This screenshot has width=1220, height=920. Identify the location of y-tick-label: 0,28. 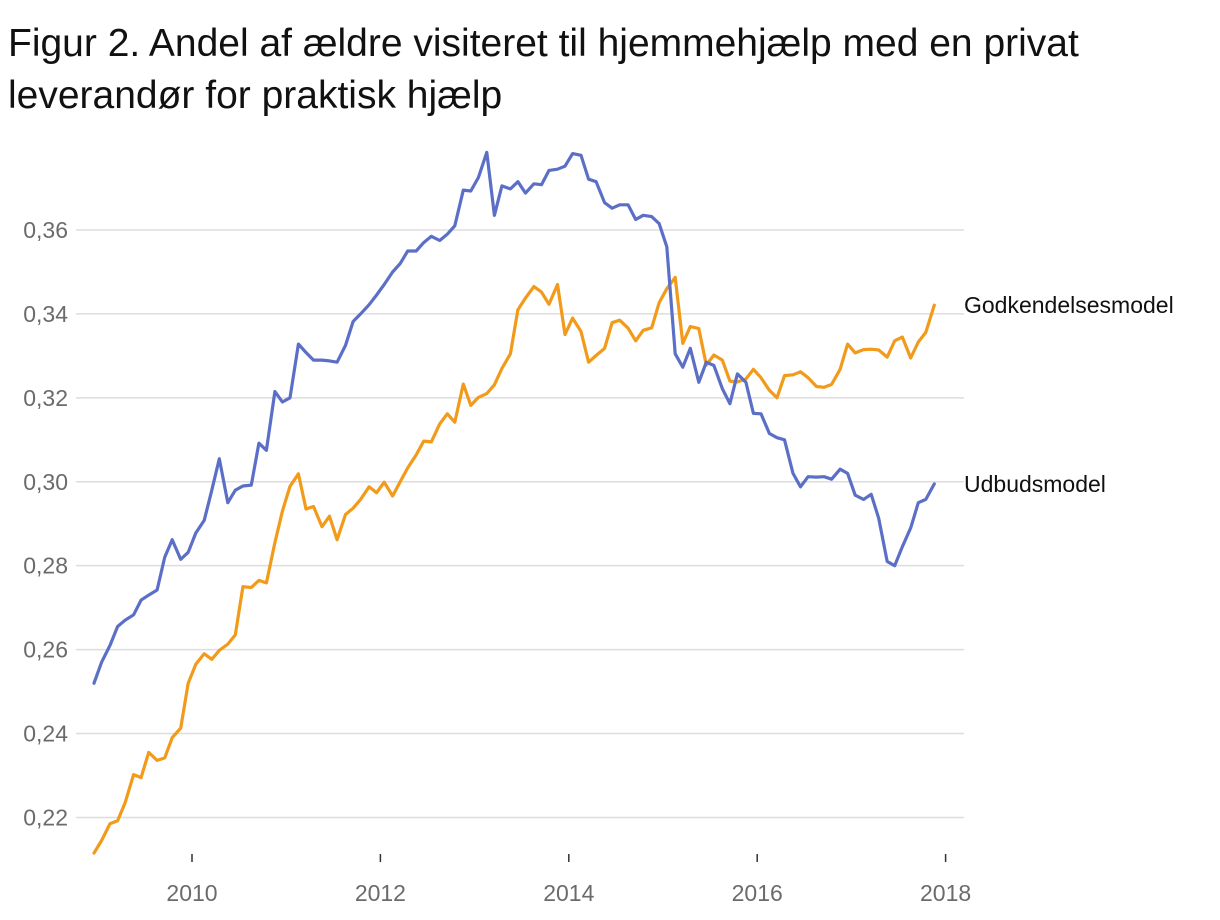
(45, 566).